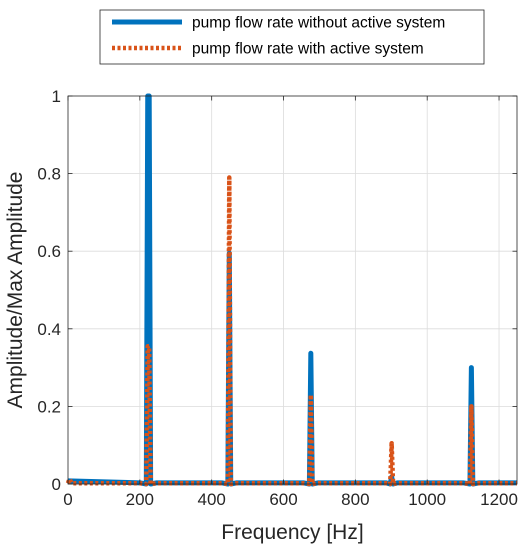 The width and height of the screenshot is (527, 550). What do you see at coordinates (49, 329) in the screenshot?
I see `y-tick-label: 0.4` at bounding box center [49, 329].